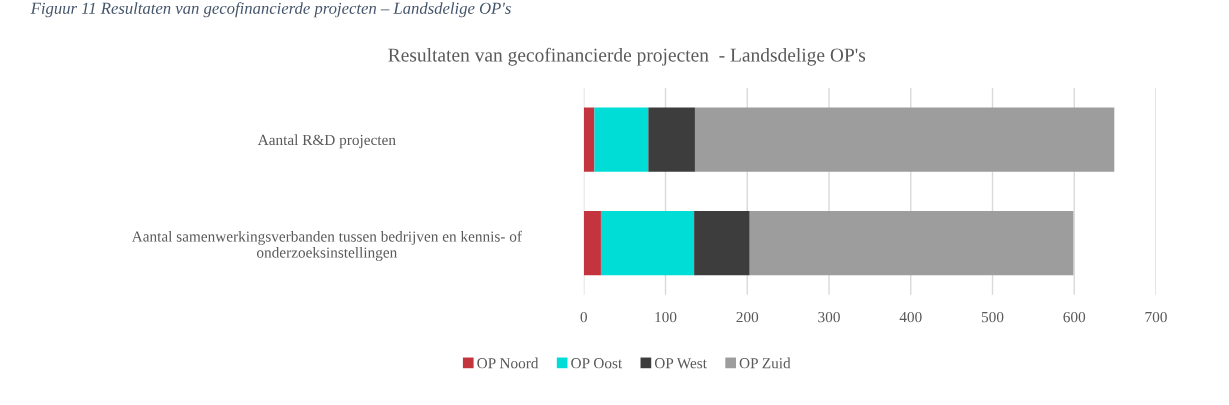  Describe the element at coordinates (508, 363) in the screenshot. I see `legend-label: OP Noord` at that location.